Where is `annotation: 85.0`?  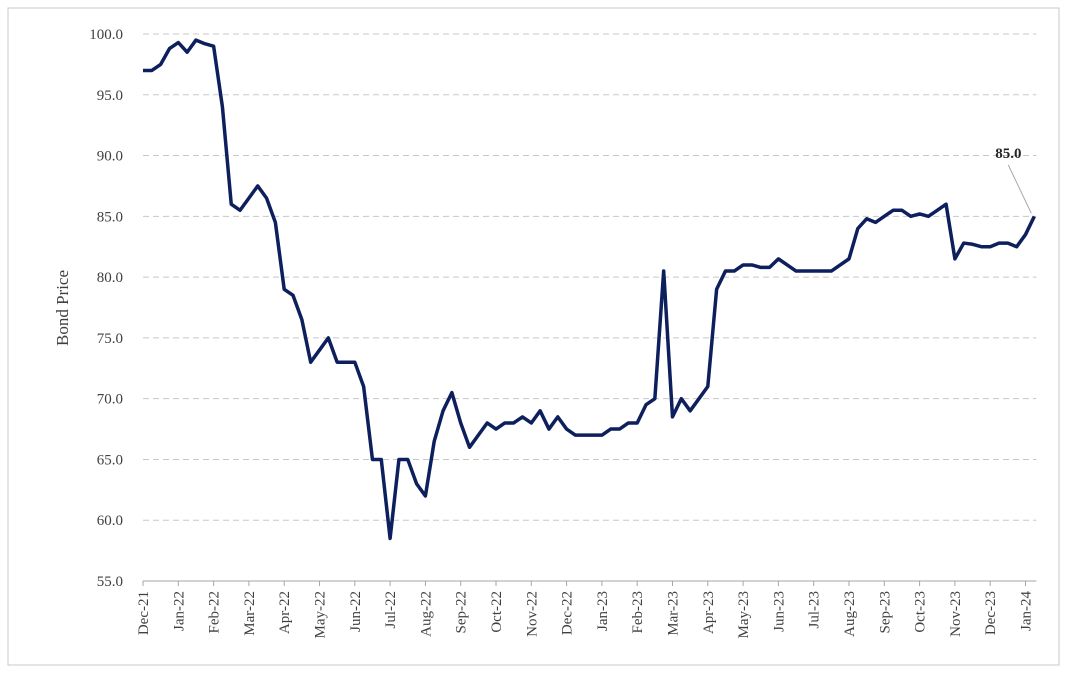 annotation: 85.0 is located at coordinates (1008, 154).